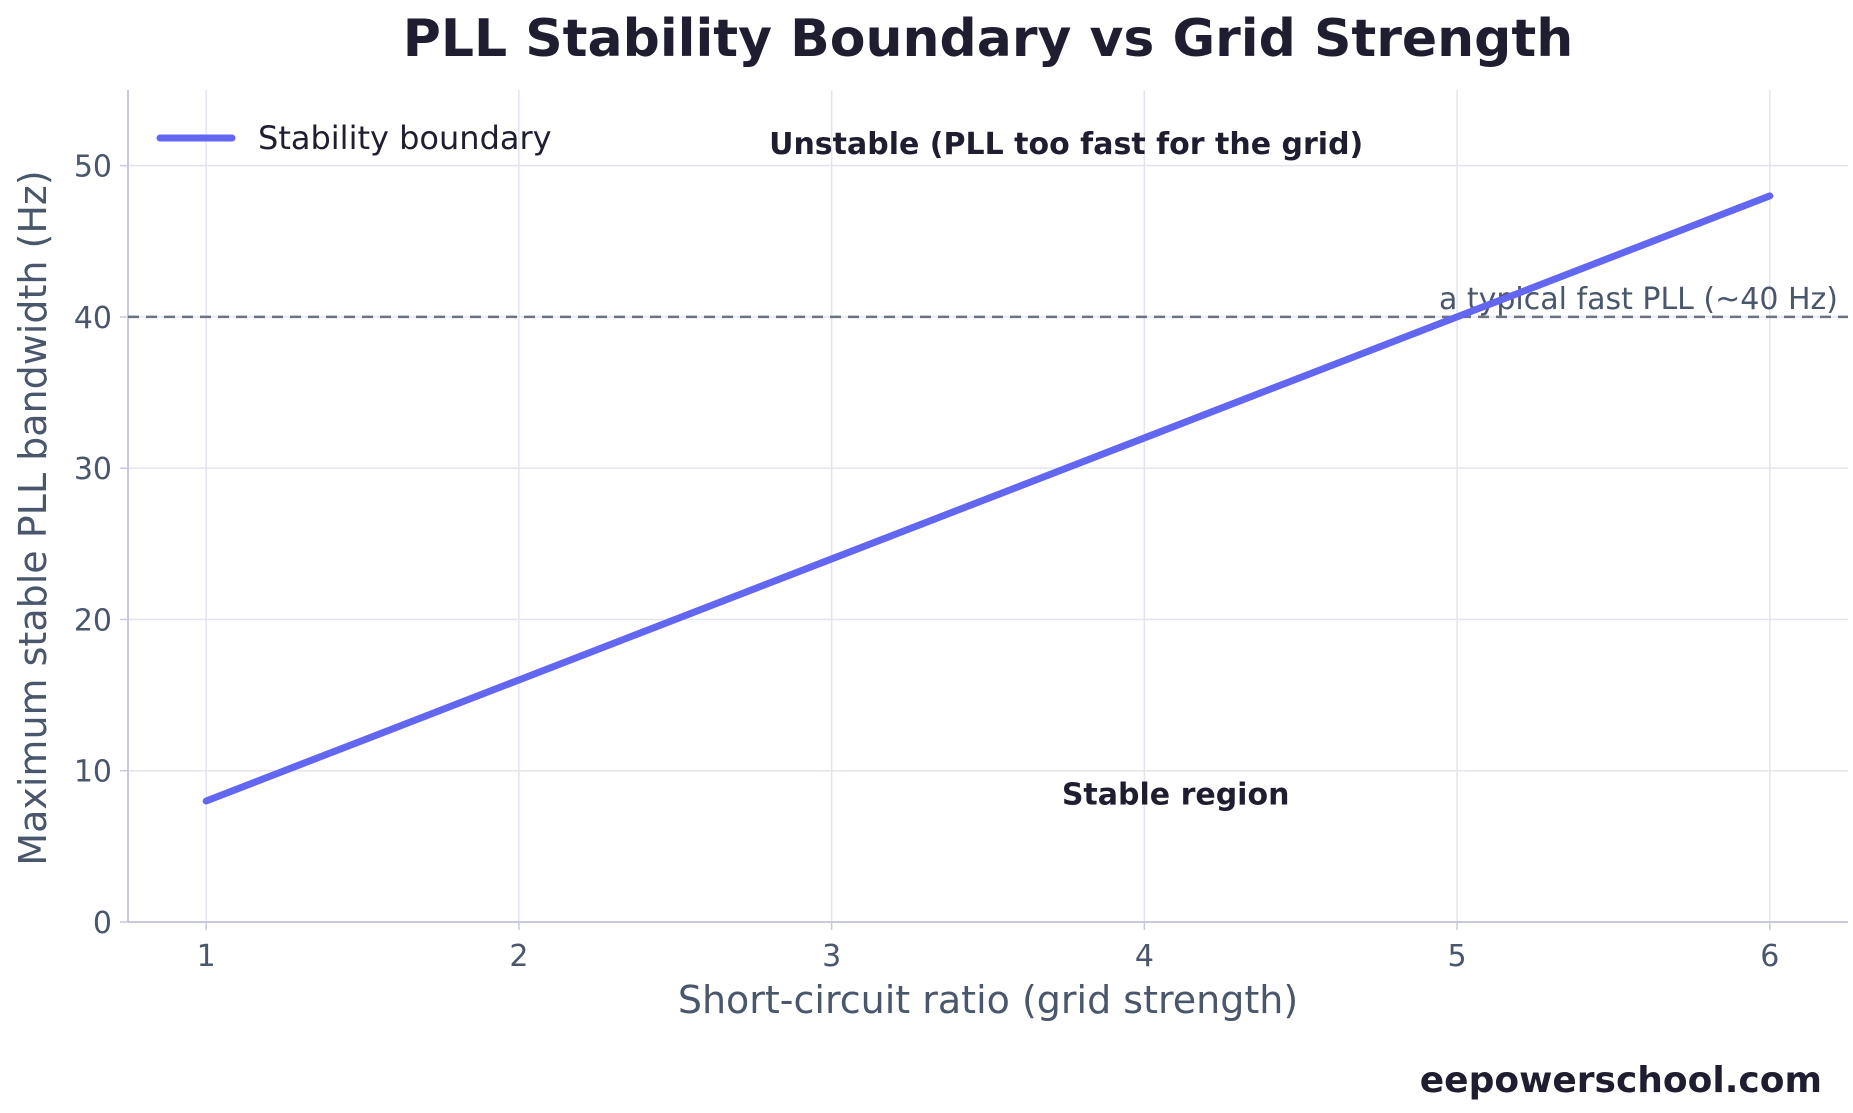 Image resolution: width=1853 pixels, height=1113 pixels. What do you see at coordinates (831, 956) in the screenshot?
I see `x-tick-label: 3` at bounding box center [831, 956].